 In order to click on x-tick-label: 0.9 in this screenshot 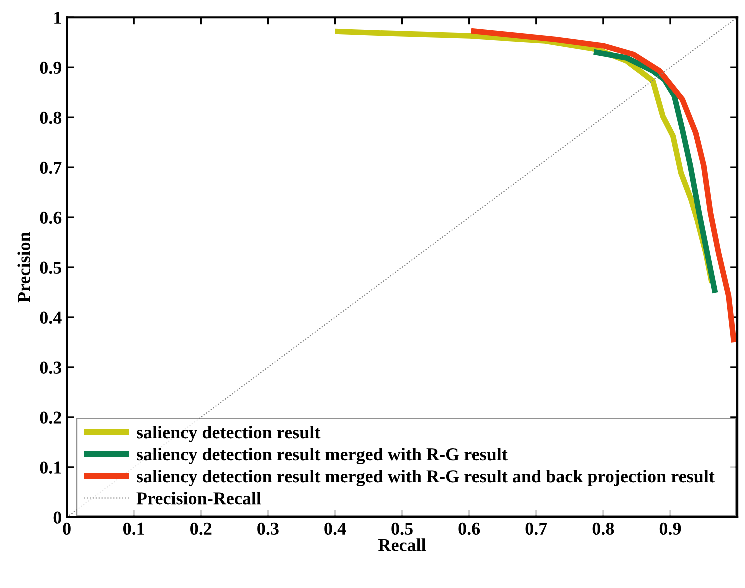, I will do `click(671, 529)`.